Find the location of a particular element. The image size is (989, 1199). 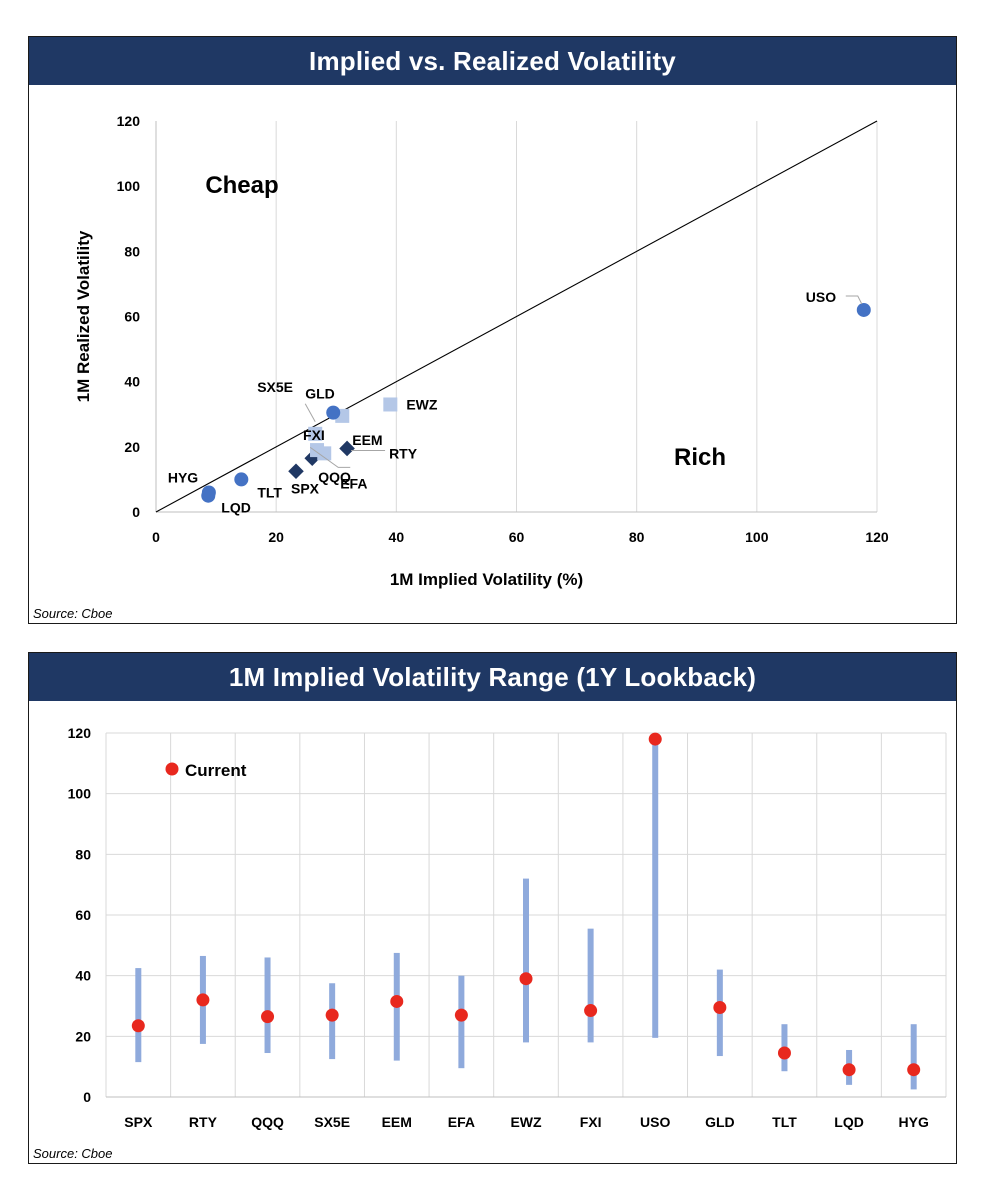

category-label-hyg: HYG is located at coordinates (914, 1122).